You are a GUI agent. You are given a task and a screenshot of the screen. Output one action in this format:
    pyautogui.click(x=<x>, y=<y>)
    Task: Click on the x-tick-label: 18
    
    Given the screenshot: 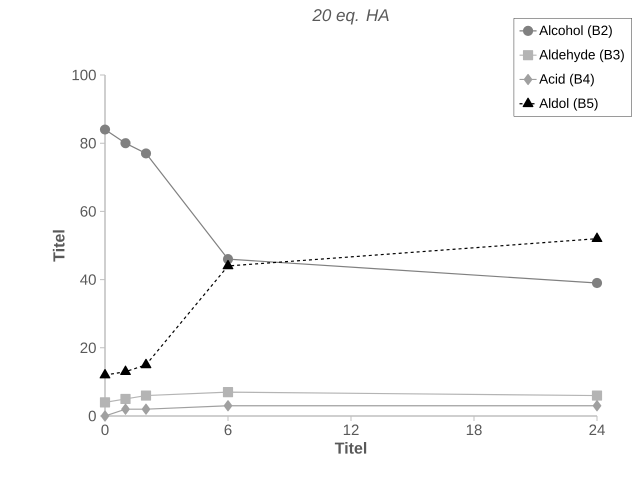 What is the action you would take?
    pyautogui.click(x=474, y=430)
    